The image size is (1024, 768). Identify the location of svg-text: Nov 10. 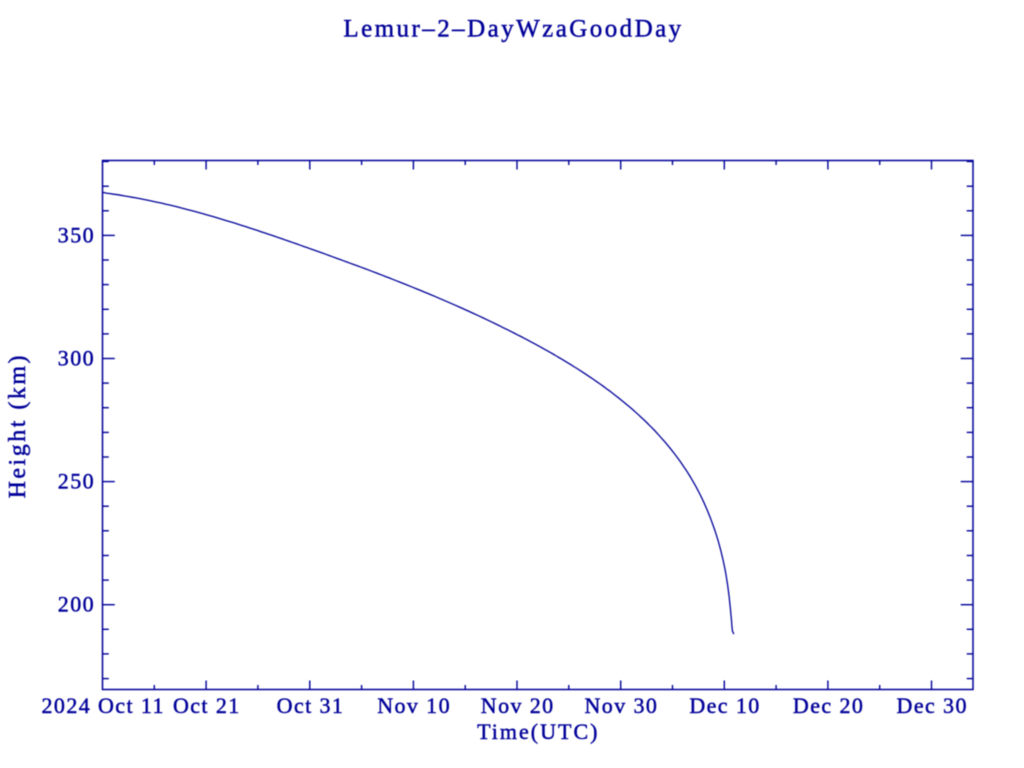
(414, 705).